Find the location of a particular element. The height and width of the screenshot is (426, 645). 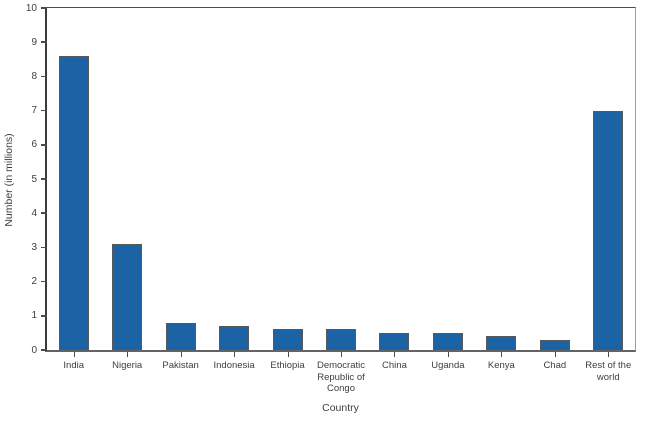

y-tick: 10 is located at coordinates (24, 8).